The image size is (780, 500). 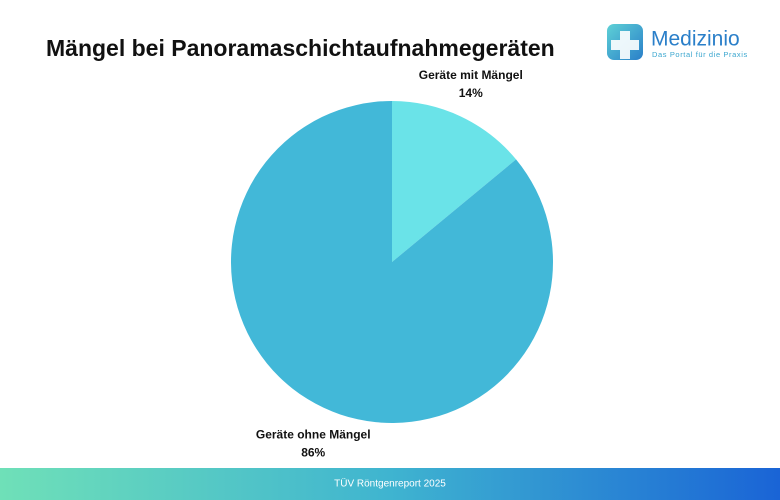 What do you see at coordinates (695, 39) in the screenshot?
I see `logo-name: Medizinio` at bounding box center [695, 39].